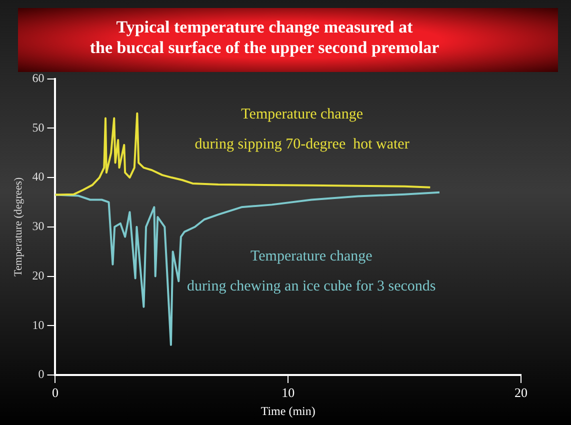 The width and height of the screenshot is (571, 425). Describe the element at coordinates (302, 129) in the screenshot. I see `text: Temperature change during sipping 70-degree hot water` at that location.